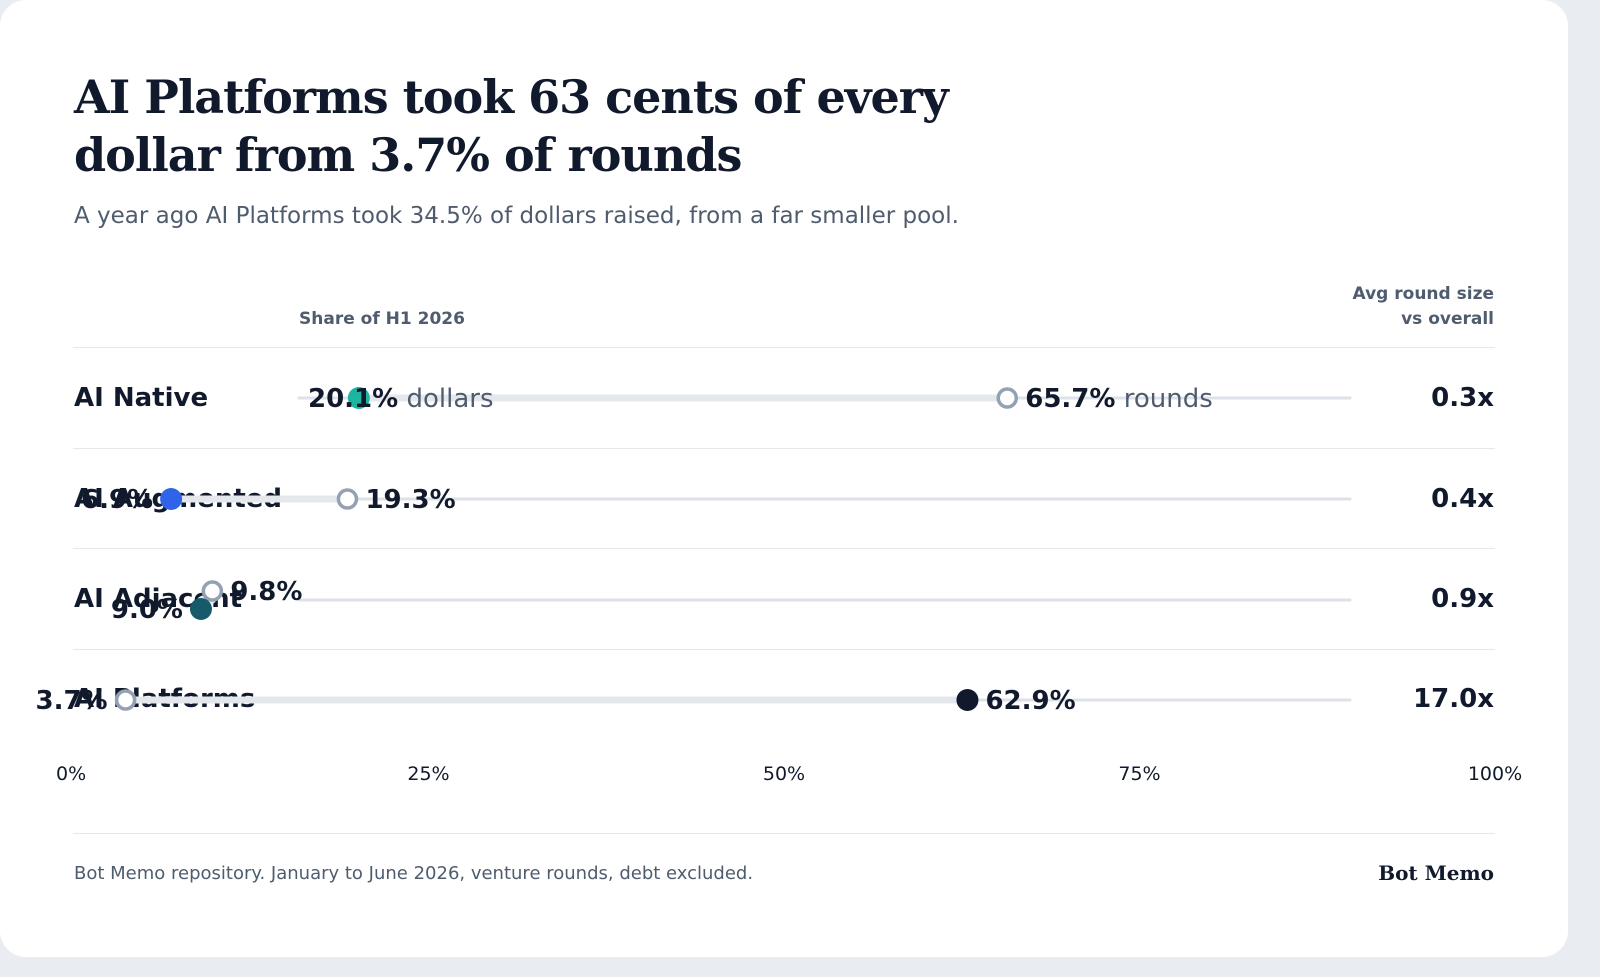 This screenshot has width=1600, height=977. Describe the element at coordinates (511, 97) in the screenshot. I see `chart-title-line-1: AI Platforms took 63 cents of every` at that location.